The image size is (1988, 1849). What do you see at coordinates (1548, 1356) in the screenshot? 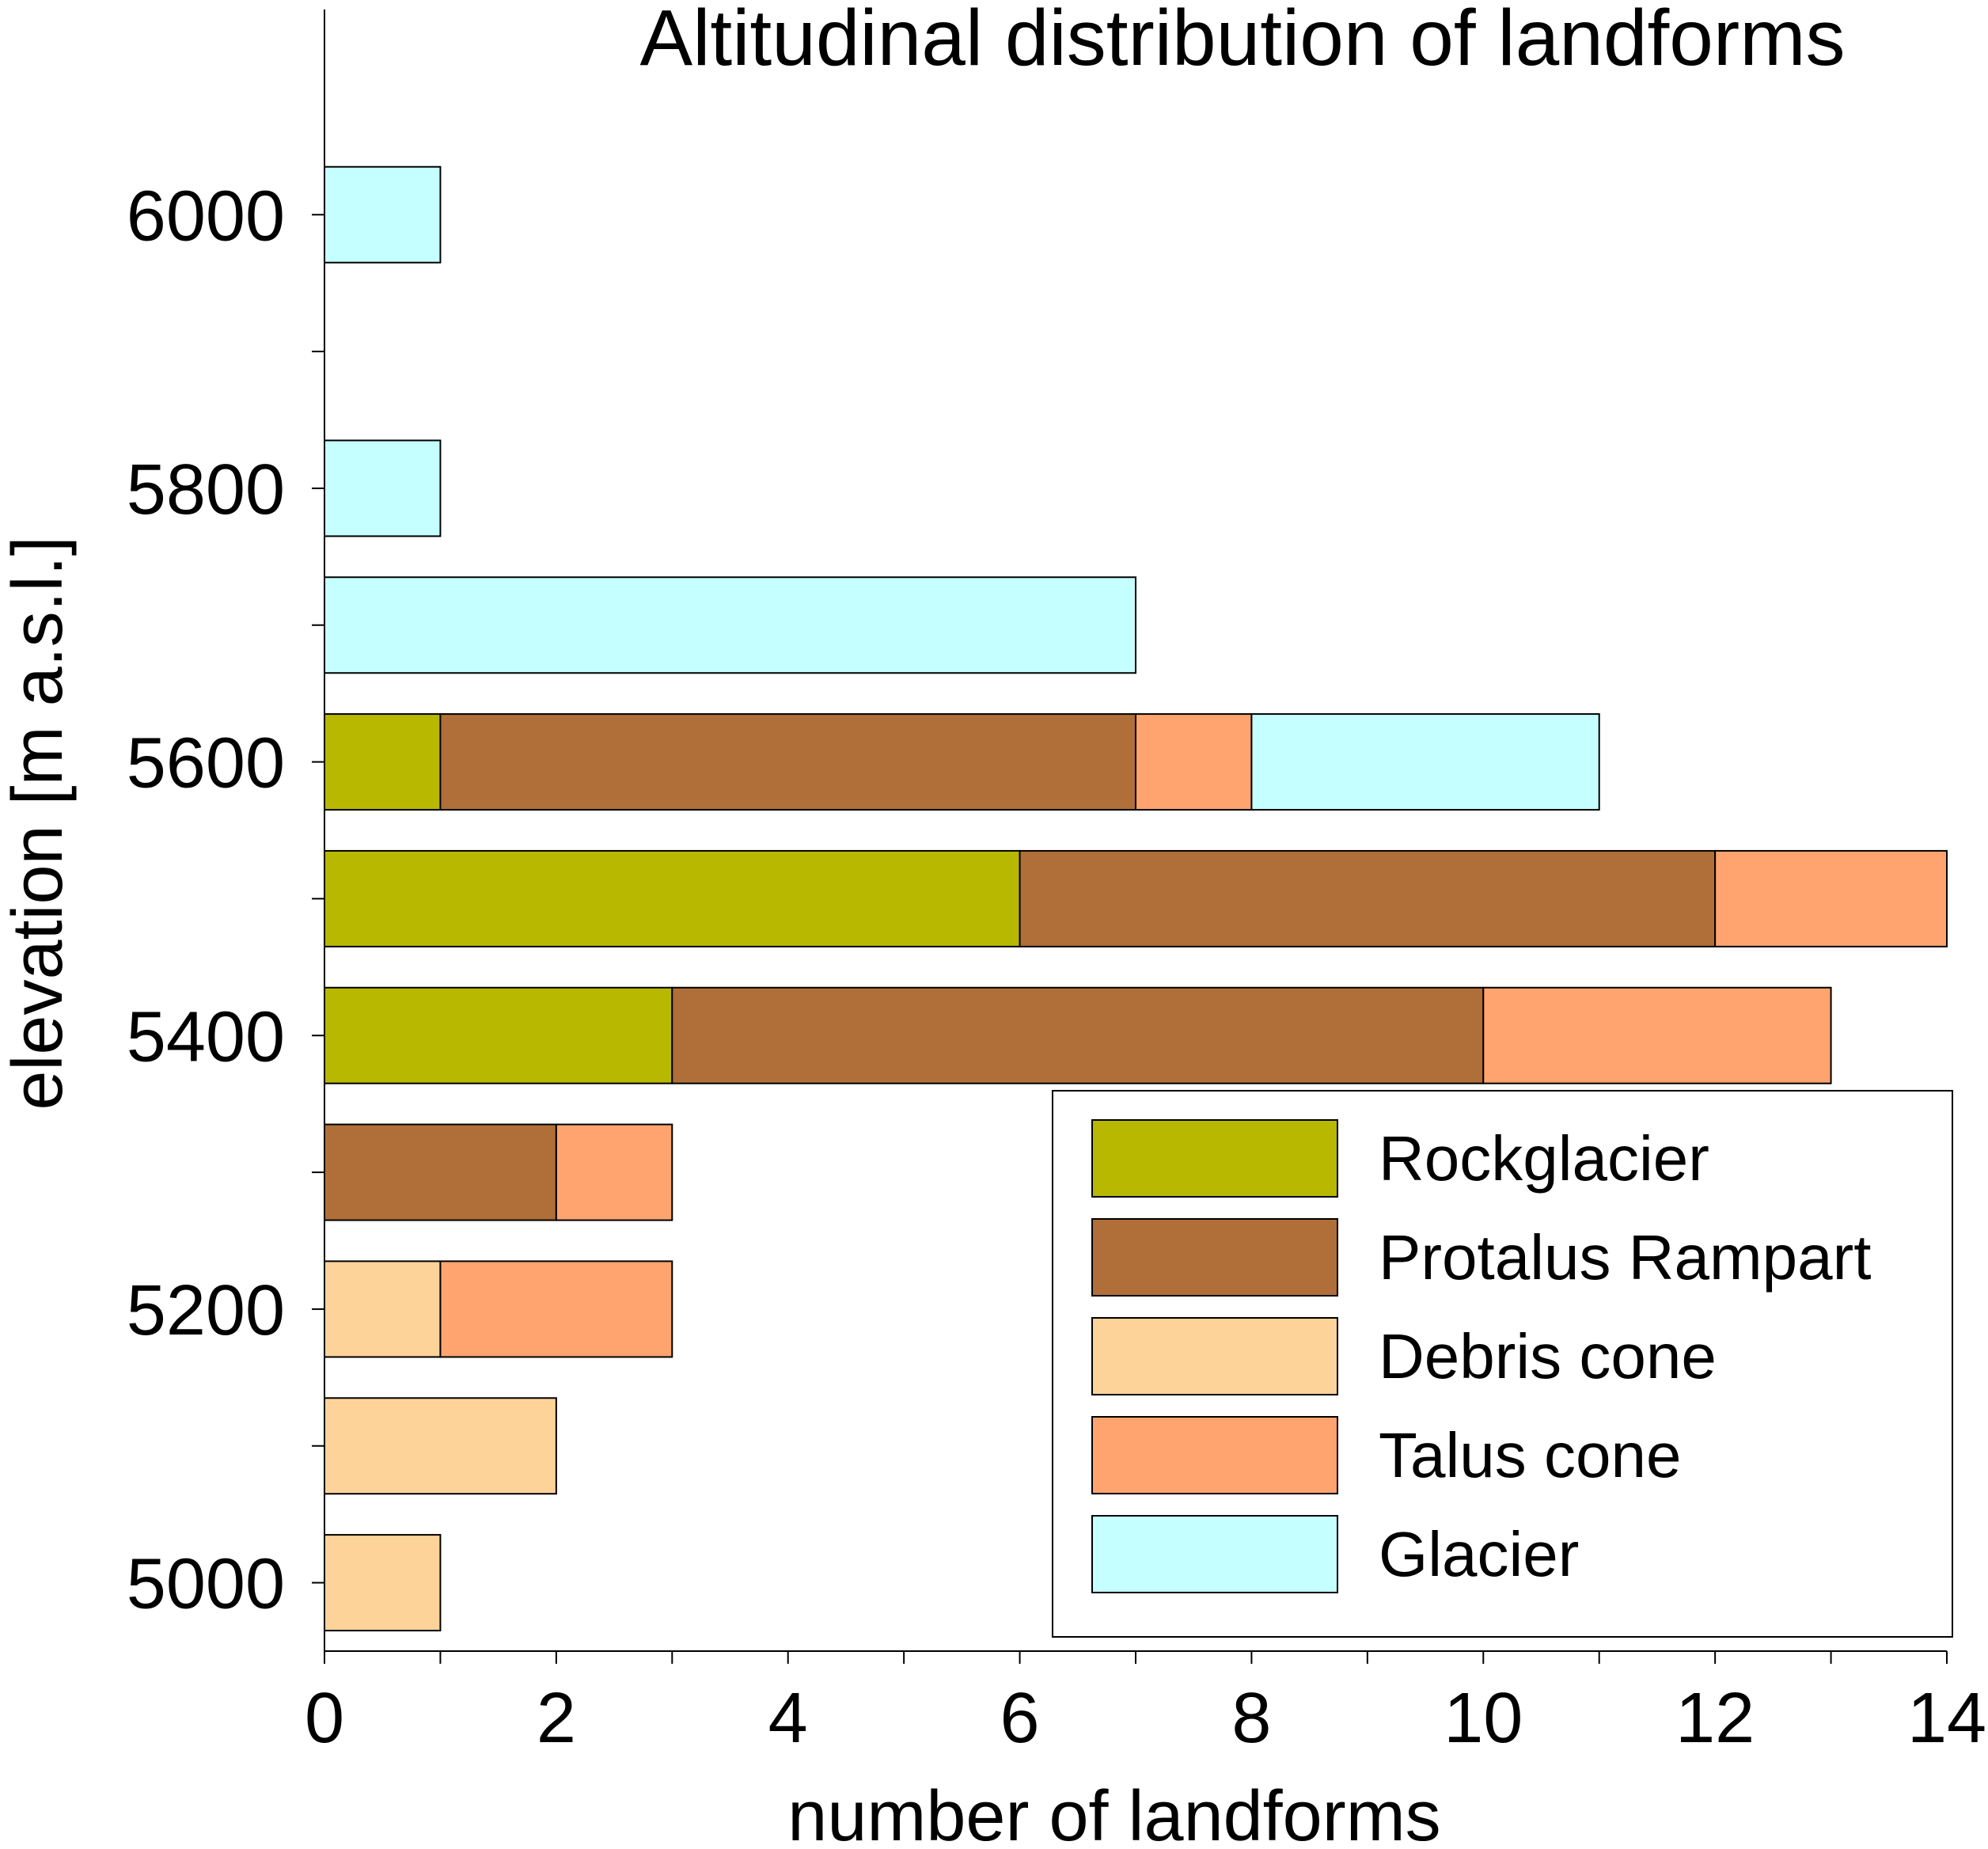
I see `legend-label: Debris cone` at bounding box center [1548, 1356].